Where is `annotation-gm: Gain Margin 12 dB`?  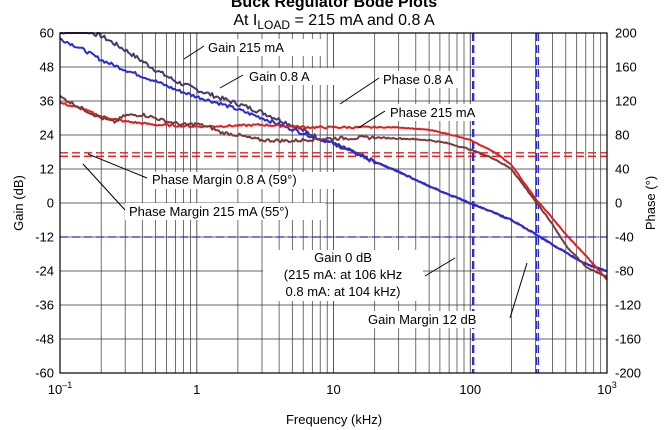 annotation-gm: Gain Margin 12 dB is located at coordinates (446, 295).